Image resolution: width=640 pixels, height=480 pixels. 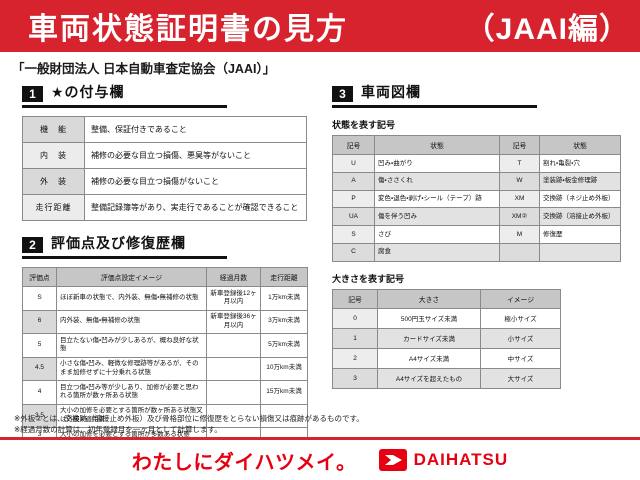 What do you see at coordinates (520, 298) in the screenshot?
I see `column-header: イメージ` at bounding box center [520, 298].